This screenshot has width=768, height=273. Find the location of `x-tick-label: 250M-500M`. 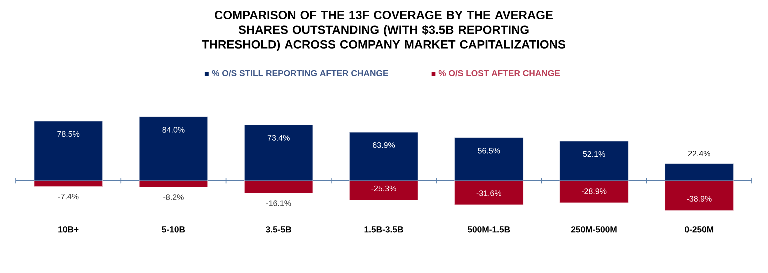

x-tick-label: 250M-500M is located at coordinates (594, 229).